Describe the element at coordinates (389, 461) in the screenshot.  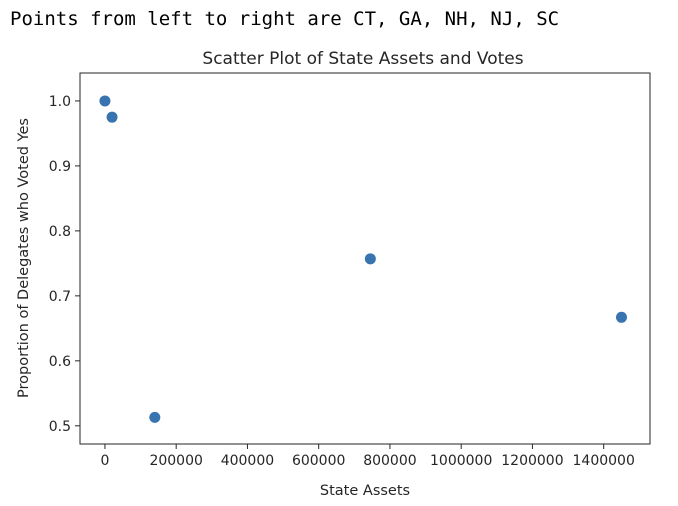
I see `x-tick-label: 800000` at that location.